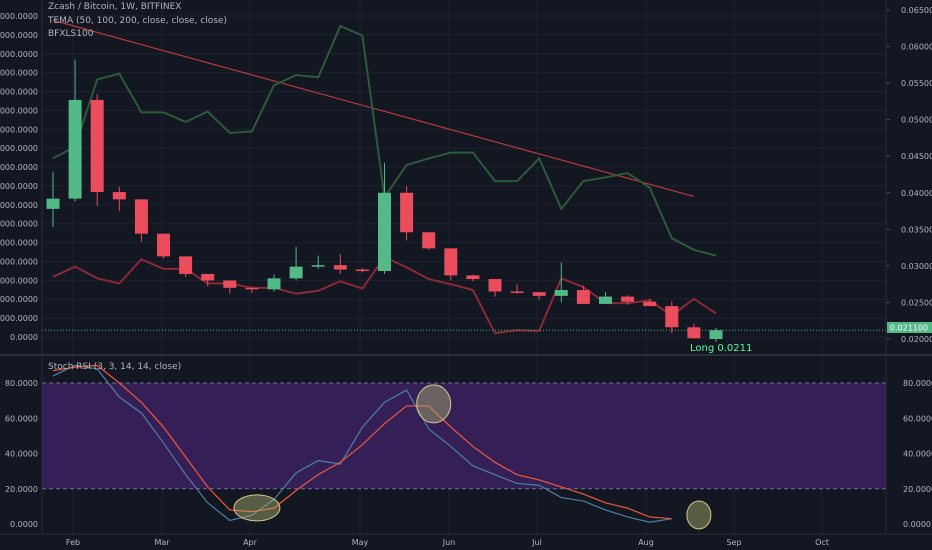 This screenshot has width=932, height=550. I want to click on stoch-left-axis-tick: 80.0000, so click(21, 383).